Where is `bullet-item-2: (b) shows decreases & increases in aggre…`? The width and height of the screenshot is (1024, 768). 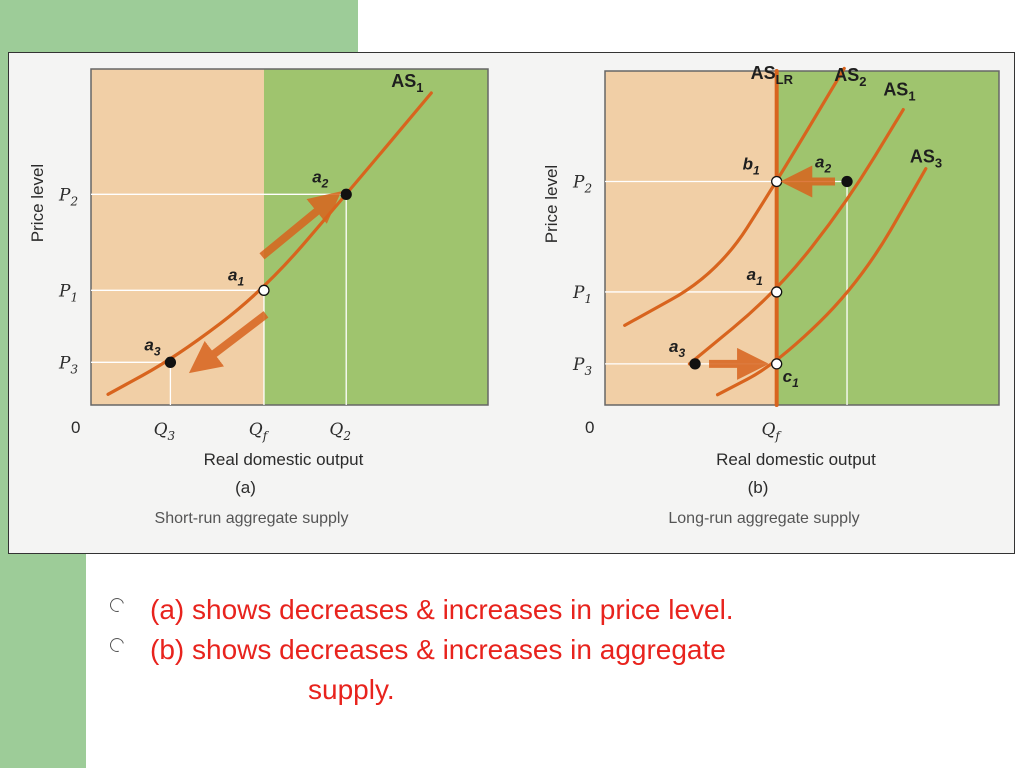
bullet-item-2: (b) shows decreases & increases in aggre… is located at coordinates (544, 670).